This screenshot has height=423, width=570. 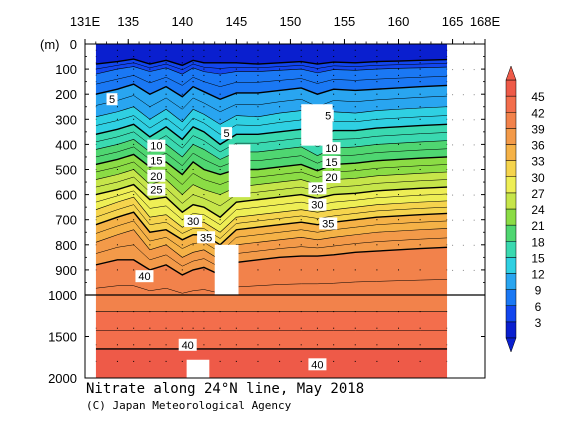 I want to click on colorbar-label: 45, so click(x=538, y=97).